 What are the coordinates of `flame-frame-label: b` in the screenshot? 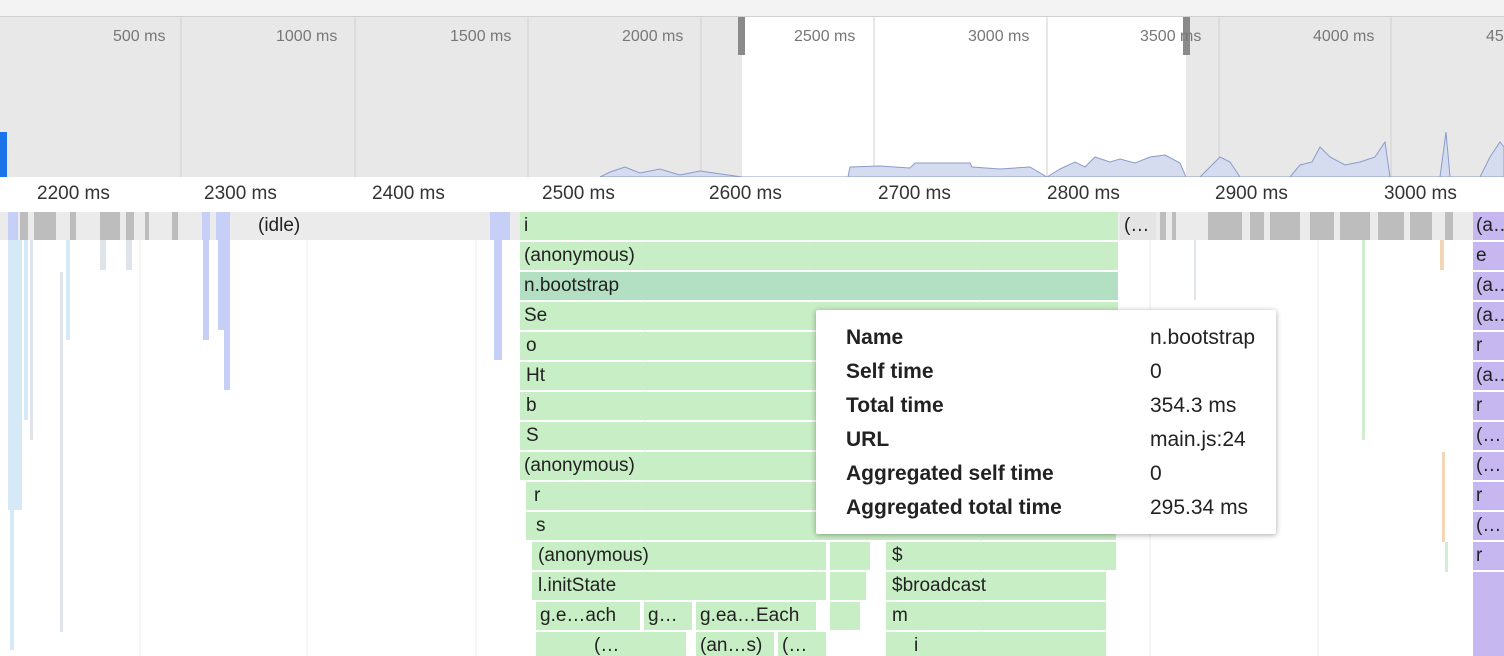 It's located at (531, 405).